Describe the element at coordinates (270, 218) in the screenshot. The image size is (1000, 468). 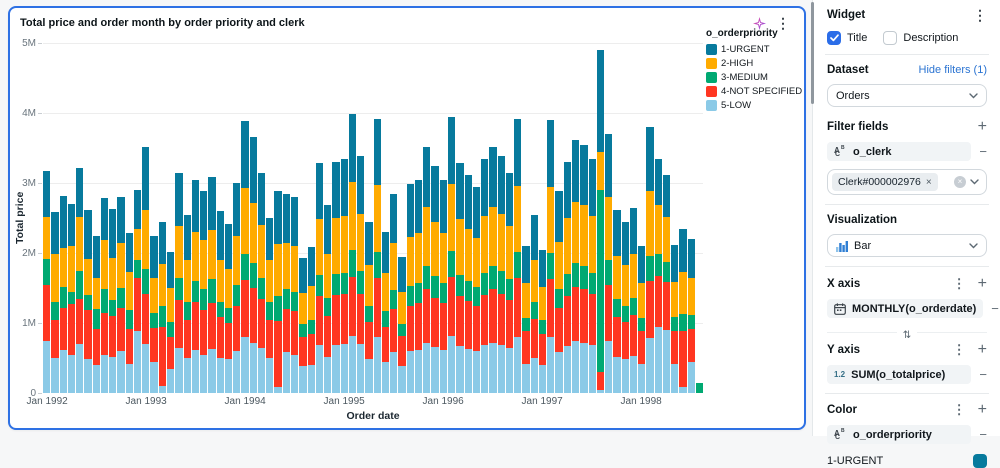
I see `bar-apr-1994` at that location.